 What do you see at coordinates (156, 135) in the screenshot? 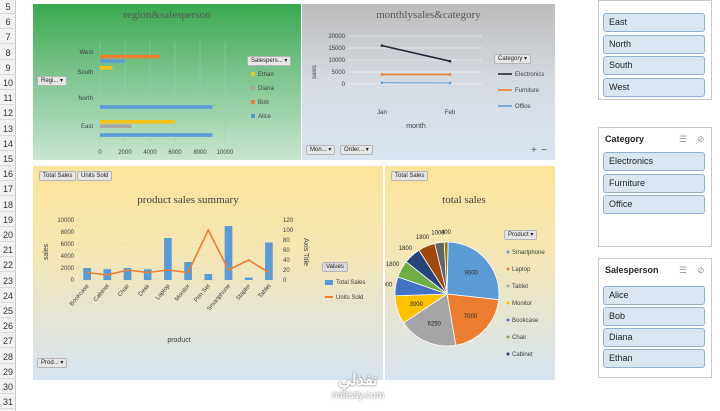
I see `bar-alice` at bounding box center [156, 135].